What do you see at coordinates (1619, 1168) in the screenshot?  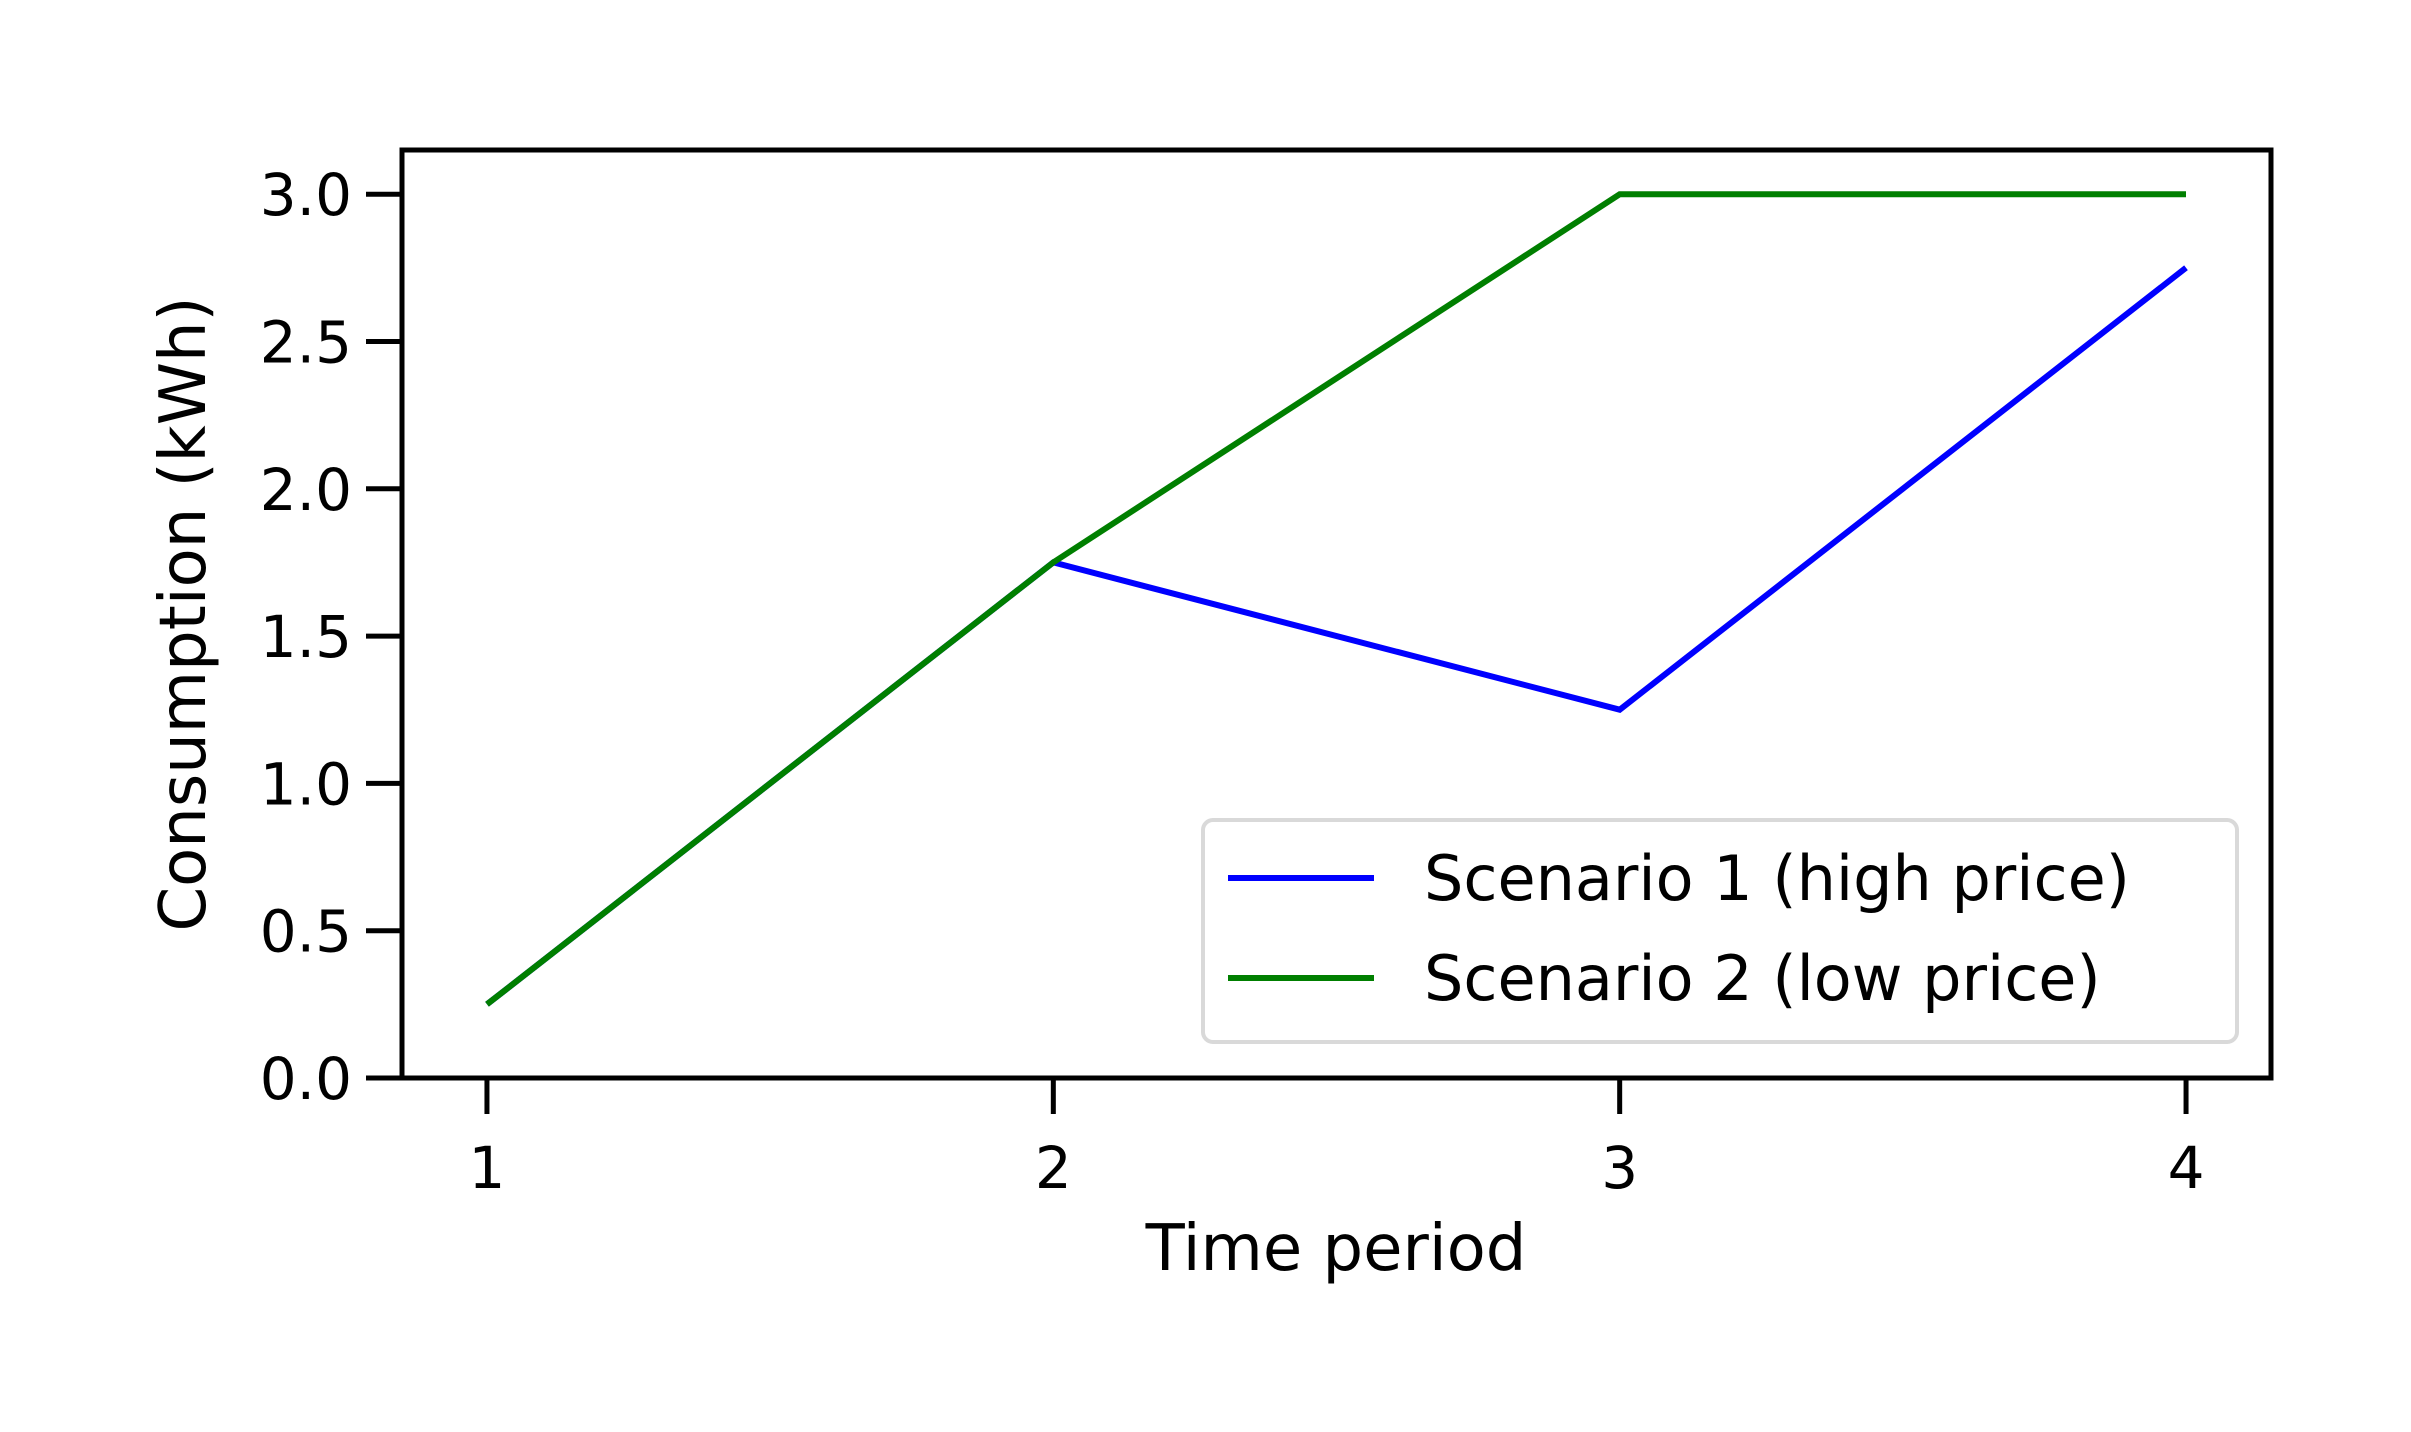 I see `x-tick-label: 3` at bounding box center [1619, 1168].